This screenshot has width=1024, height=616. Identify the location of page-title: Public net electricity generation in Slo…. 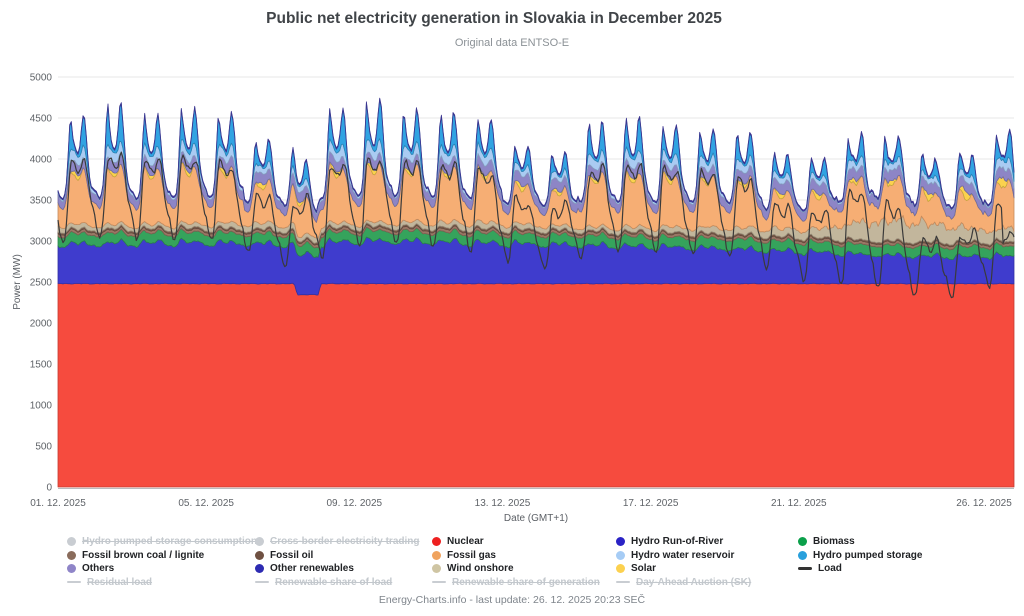
(494, 18).